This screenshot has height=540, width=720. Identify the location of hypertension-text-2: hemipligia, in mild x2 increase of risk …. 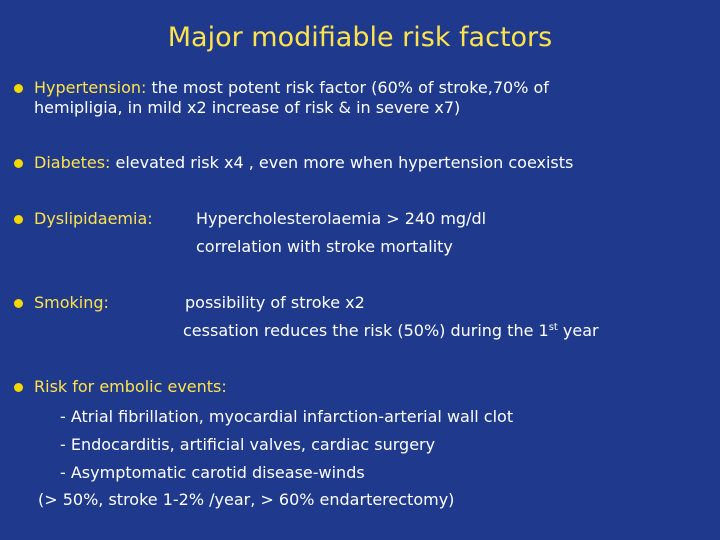
(247, 107).